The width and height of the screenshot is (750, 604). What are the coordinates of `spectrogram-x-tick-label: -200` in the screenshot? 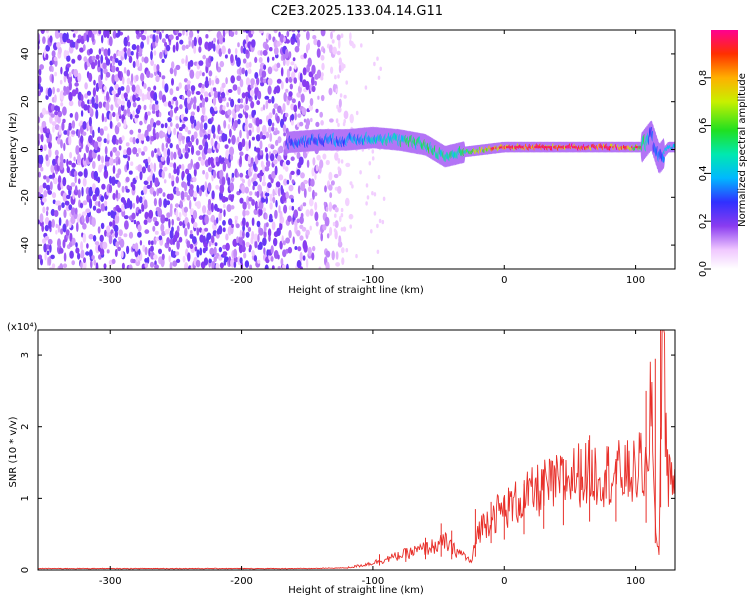 It's located at (241, 280).